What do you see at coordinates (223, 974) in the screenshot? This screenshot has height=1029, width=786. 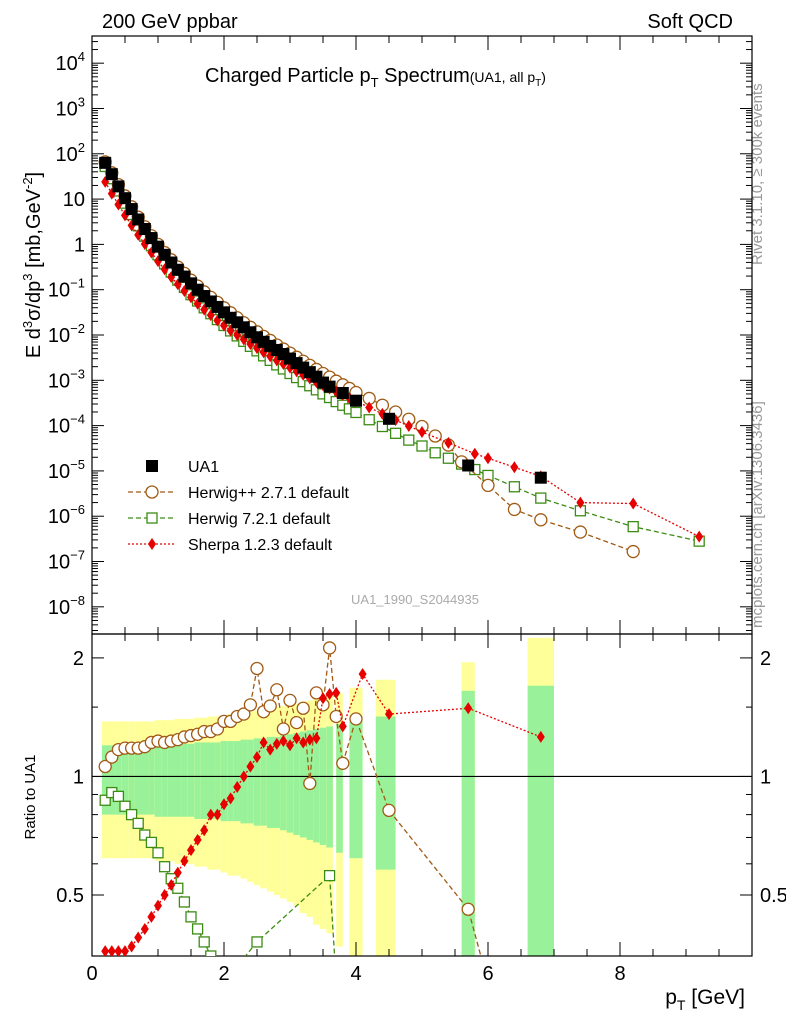 I see `x-tick-label: 2` at bounding box center [223, 974].